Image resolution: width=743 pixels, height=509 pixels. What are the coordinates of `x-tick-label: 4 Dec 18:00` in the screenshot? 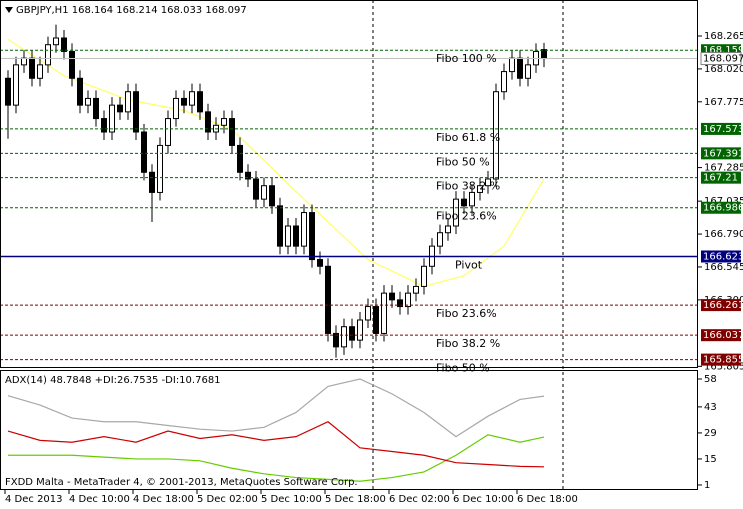 It's located at (163, 499).